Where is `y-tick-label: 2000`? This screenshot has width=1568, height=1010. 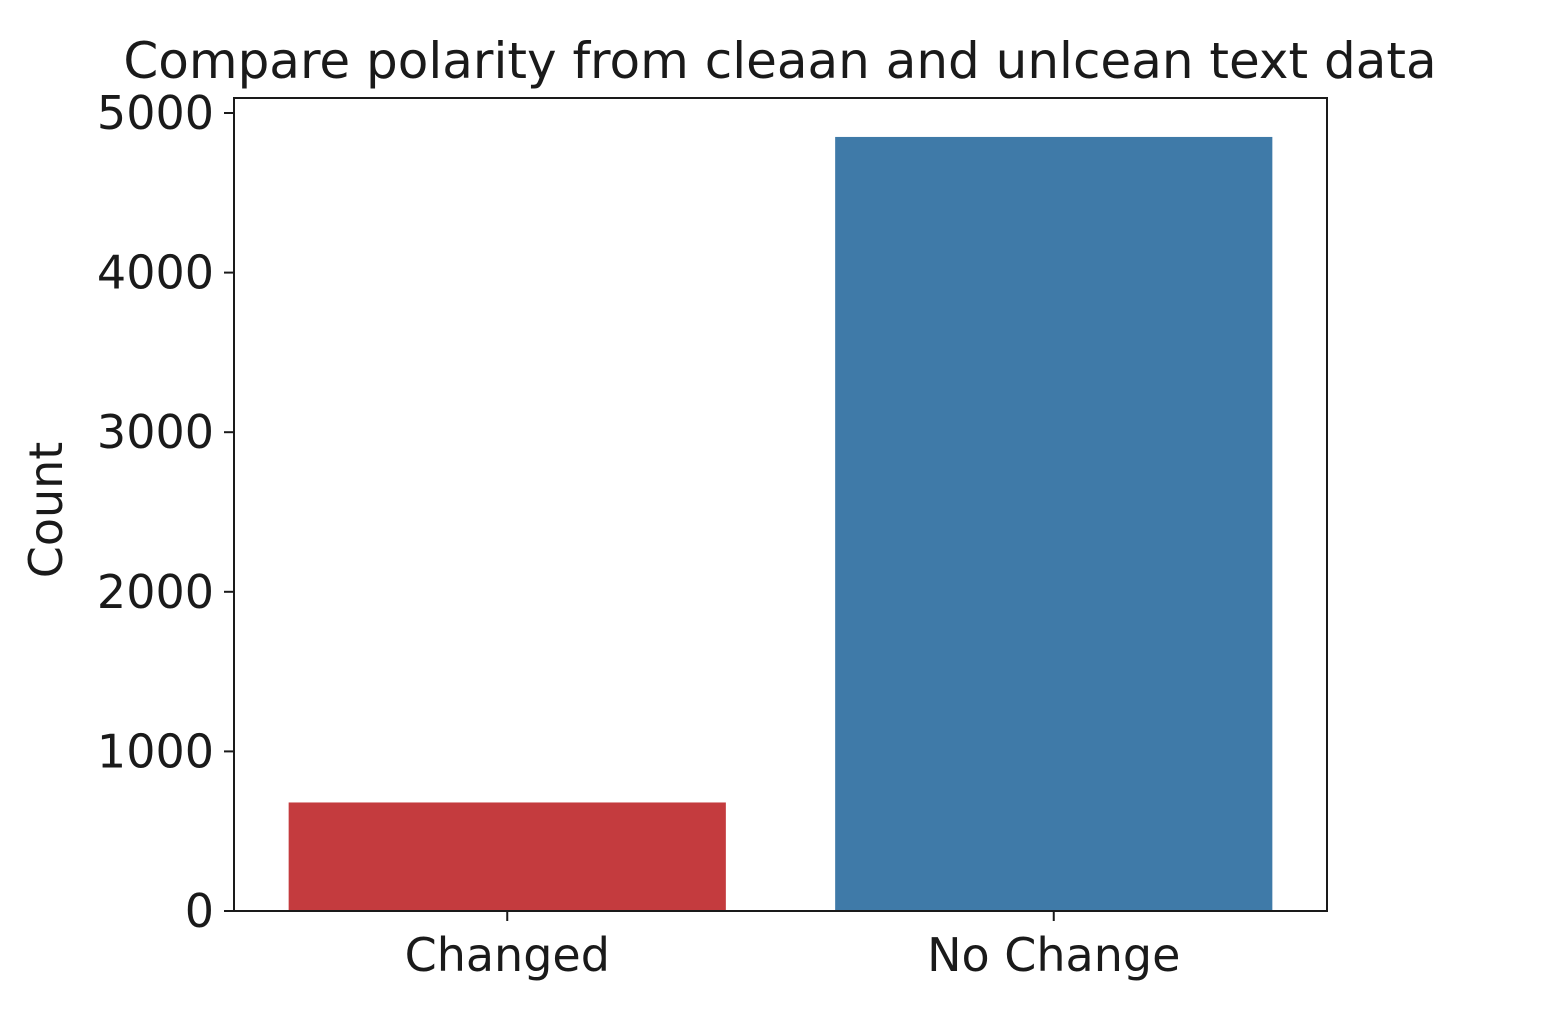
y-tick-label: 2000 is located at coordinates (155, 592).